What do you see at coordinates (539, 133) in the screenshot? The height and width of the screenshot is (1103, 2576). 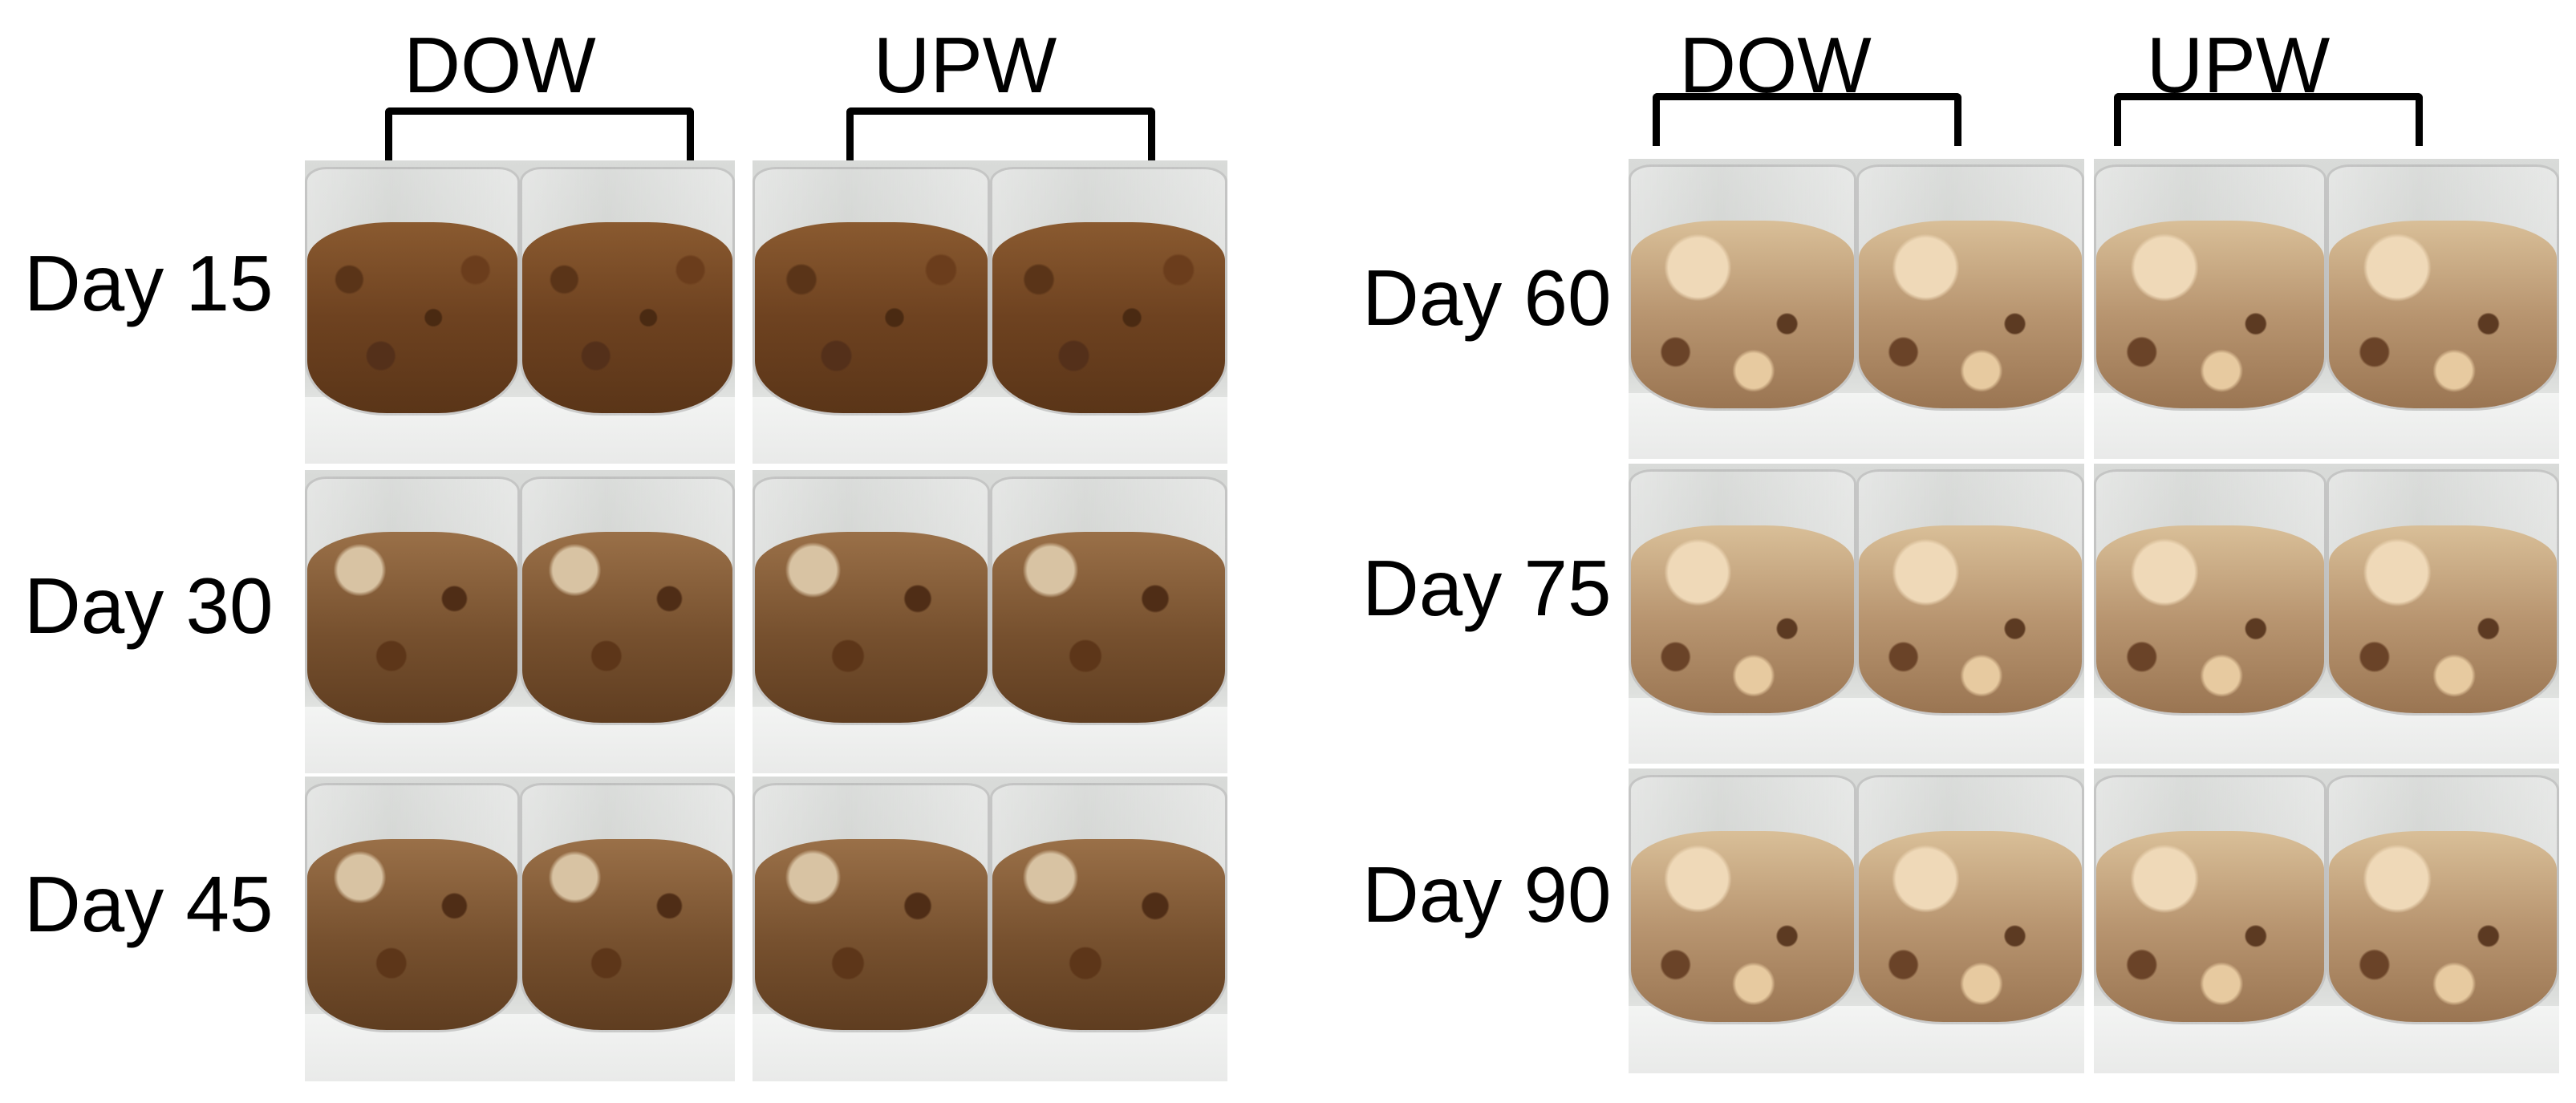 I see `bracket-dow-left` at bounding box center [539, 133].